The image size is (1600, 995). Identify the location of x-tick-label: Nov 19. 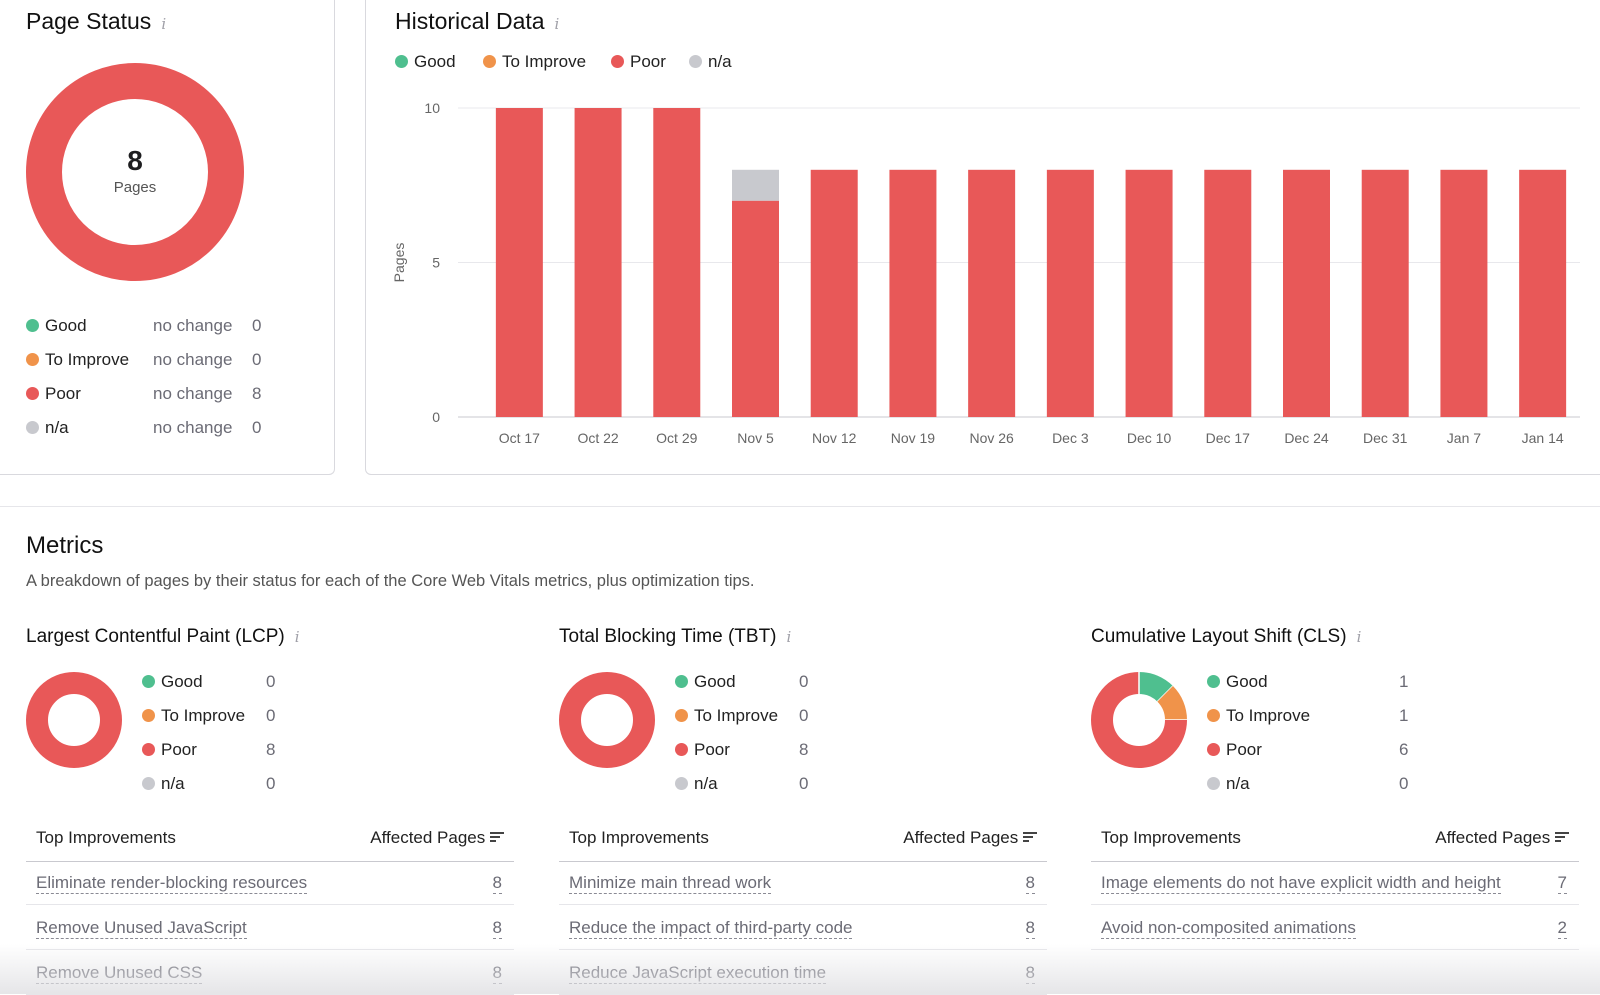
(913, 438).